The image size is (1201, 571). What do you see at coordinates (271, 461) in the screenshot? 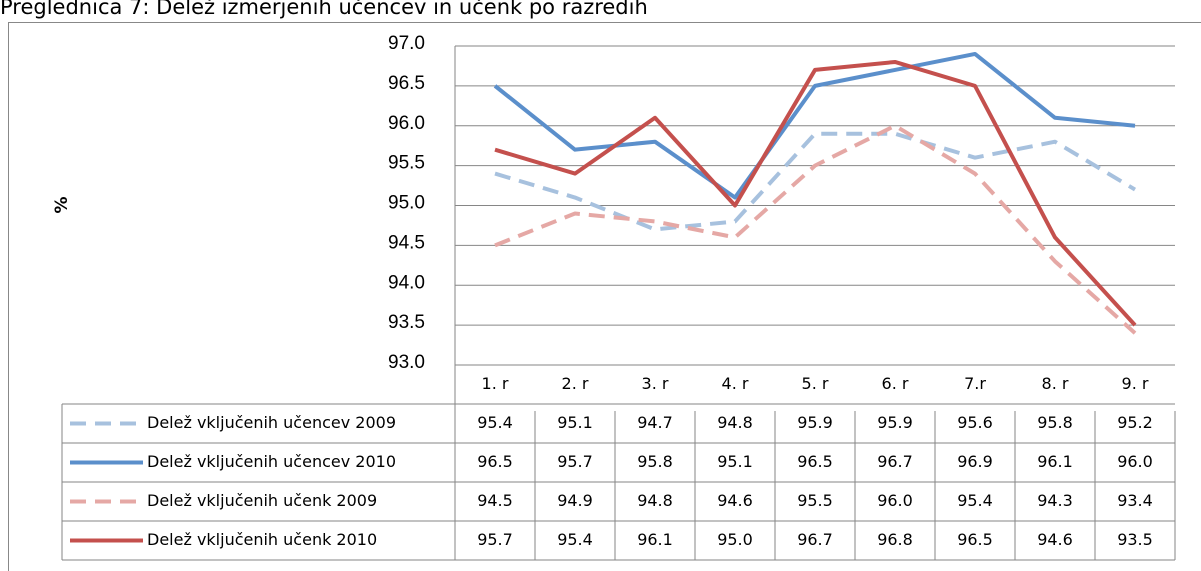
I see `legend-label: Delež vključenih učencev 2010` at bounding box center [271, 461].